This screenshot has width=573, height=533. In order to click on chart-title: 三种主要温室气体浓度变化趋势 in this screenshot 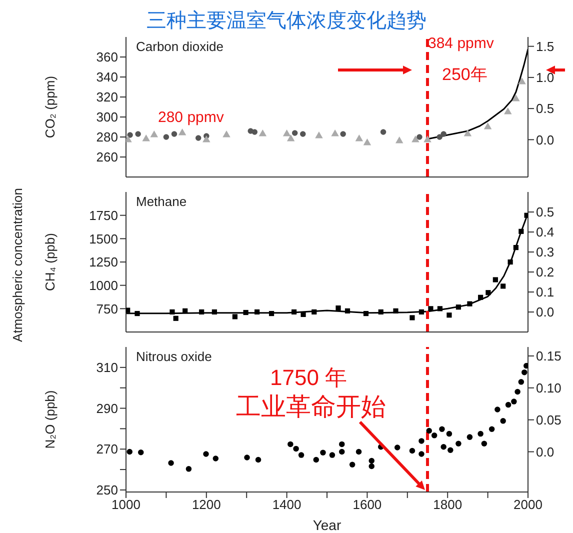, I will do `click(287, 20)`.